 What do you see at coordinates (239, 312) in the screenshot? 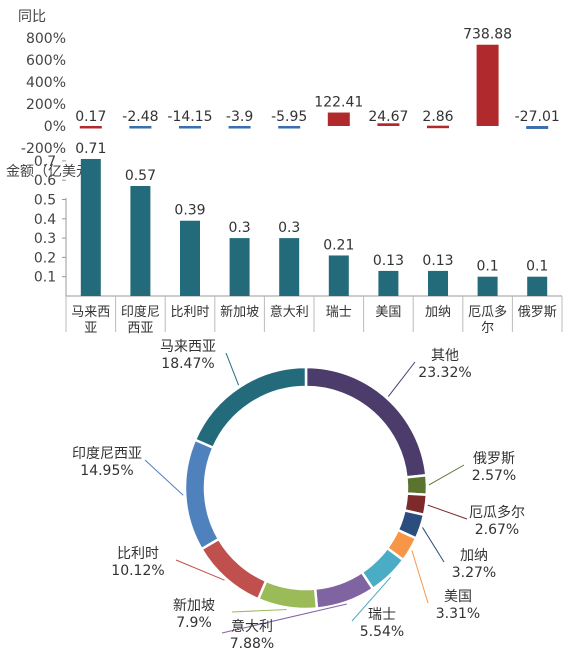
I see `amount-category-label: 新加坡` at bounding box center [239, 312].